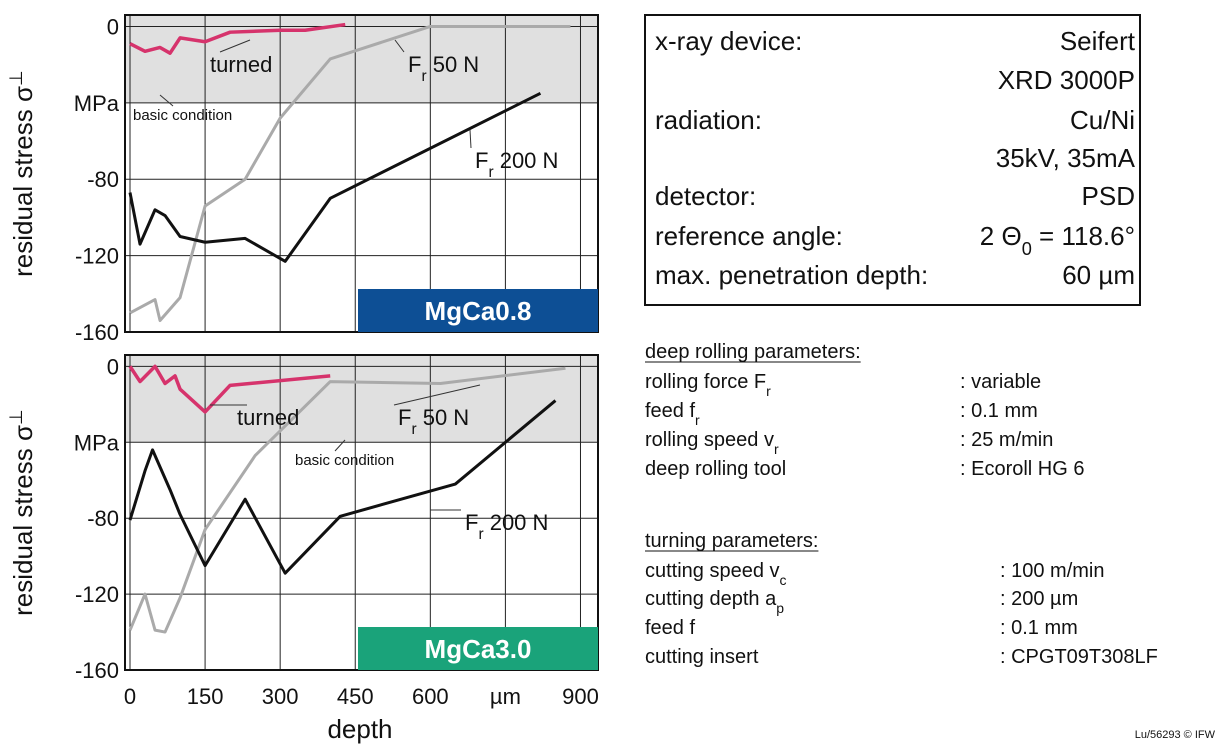 The image size is (1221, 744). Describe the element at coordinates (1000, 382) in the screenshot. I see `param-value: : variable` at that location.